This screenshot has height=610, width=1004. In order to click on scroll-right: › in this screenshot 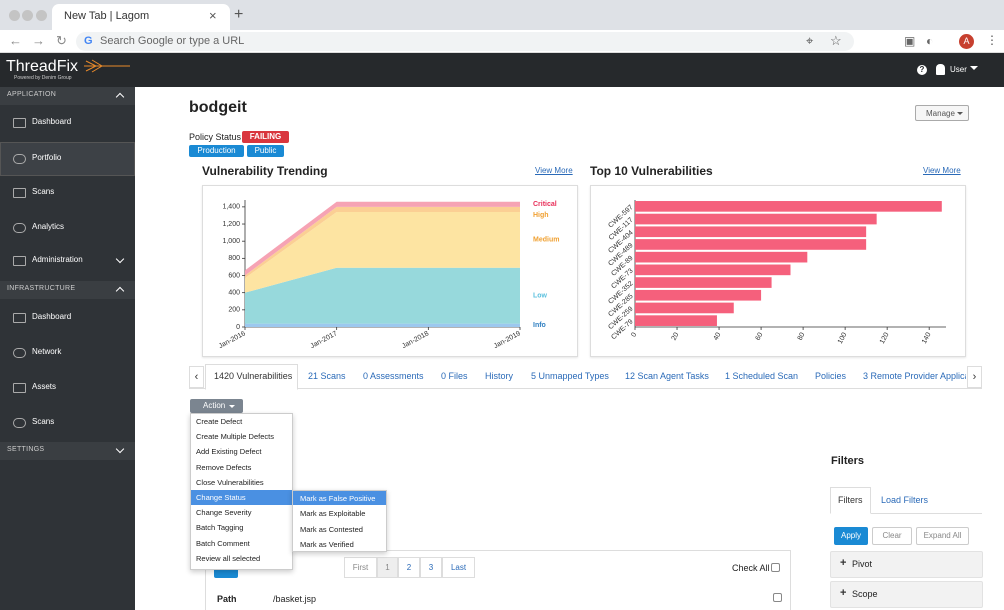, I will do `click(974, 377)`.